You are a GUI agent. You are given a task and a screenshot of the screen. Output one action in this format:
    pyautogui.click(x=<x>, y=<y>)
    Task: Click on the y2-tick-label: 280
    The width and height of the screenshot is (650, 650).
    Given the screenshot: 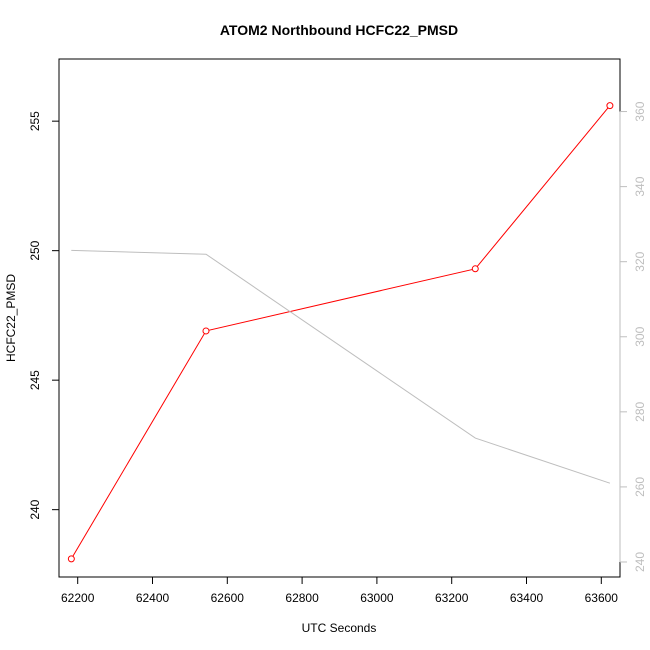 What is the action you would take?
    pyautogui.click(x=640, y=412)
    